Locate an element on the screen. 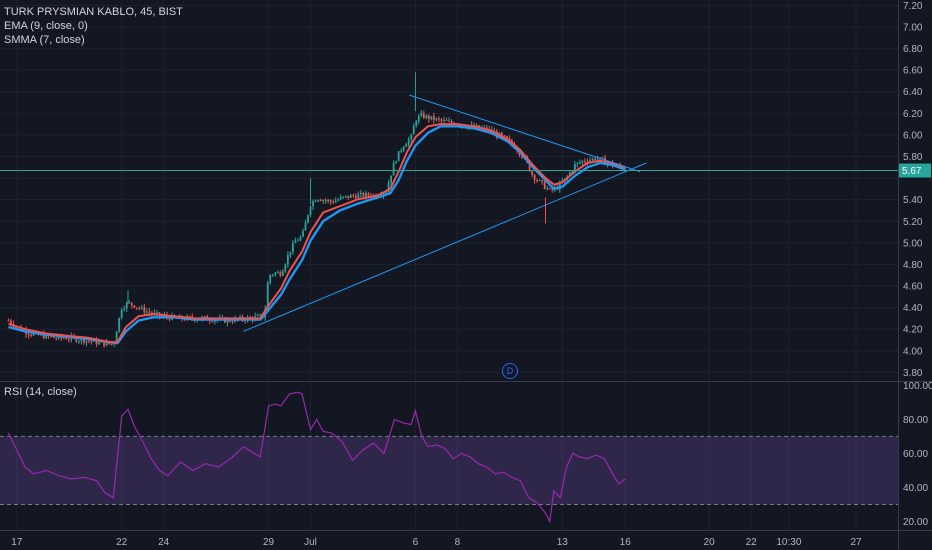 The height and width of the screenshot is (550, 932). price-axis-label: 4.80 is located at coordinates (913, 265).